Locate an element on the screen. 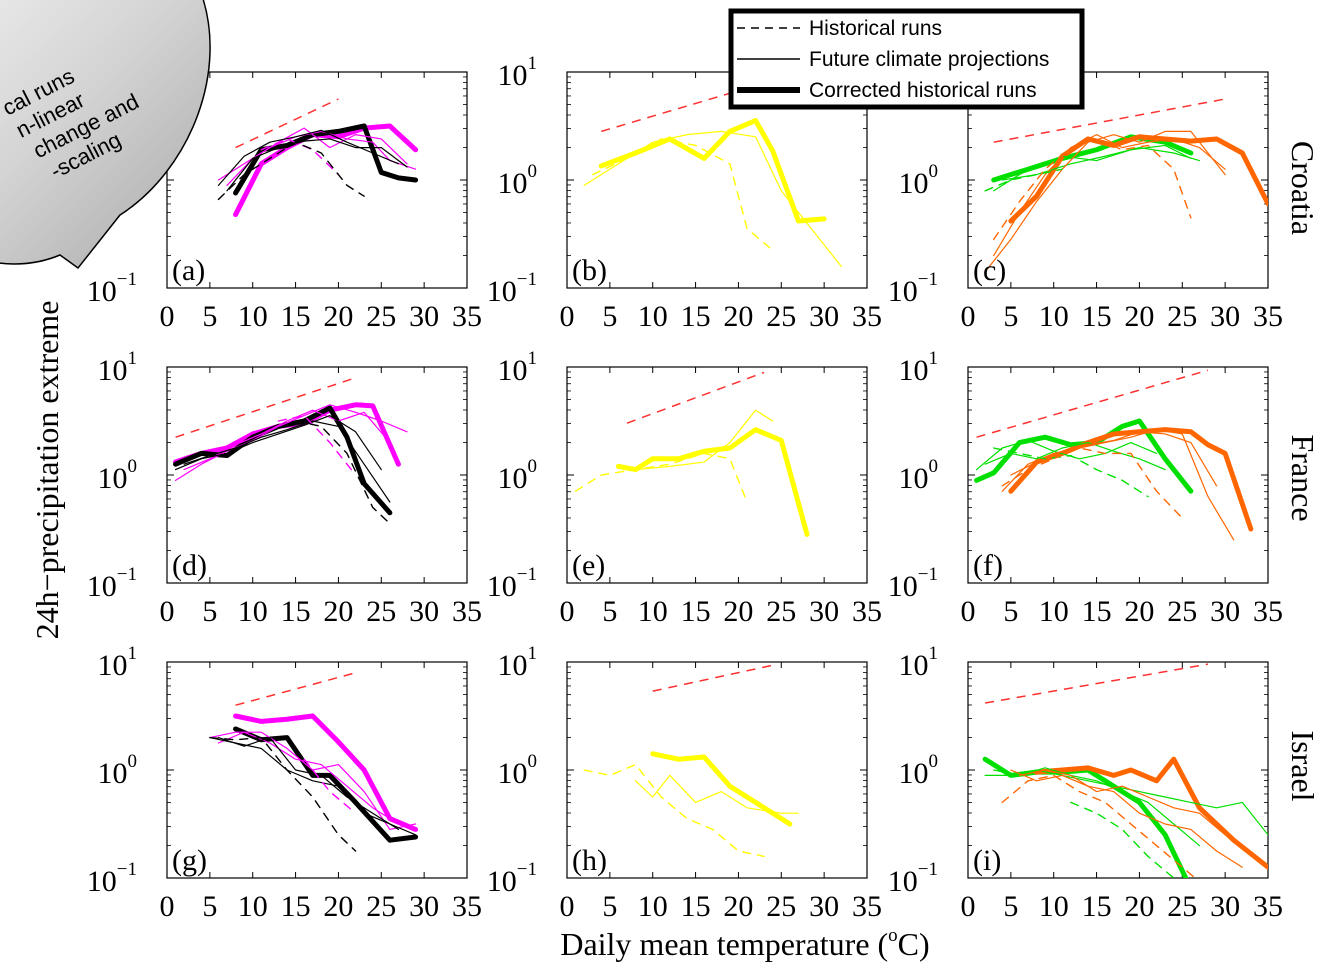 This screenshot has width=1326, height=965. y-tick-label-h: 100 is located at coordinates (518, 770).